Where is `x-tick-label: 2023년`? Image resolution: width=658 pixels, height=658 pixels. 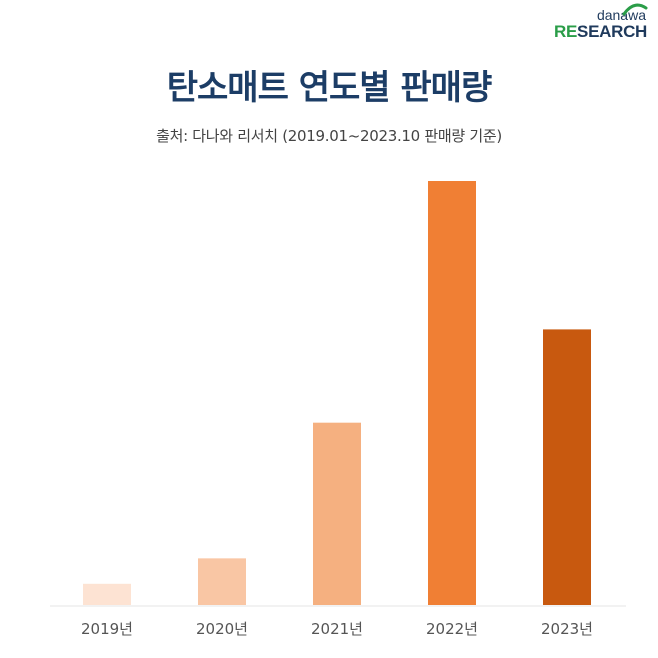
x-tick-label: 2023년 is located at coordinates (567, 629).